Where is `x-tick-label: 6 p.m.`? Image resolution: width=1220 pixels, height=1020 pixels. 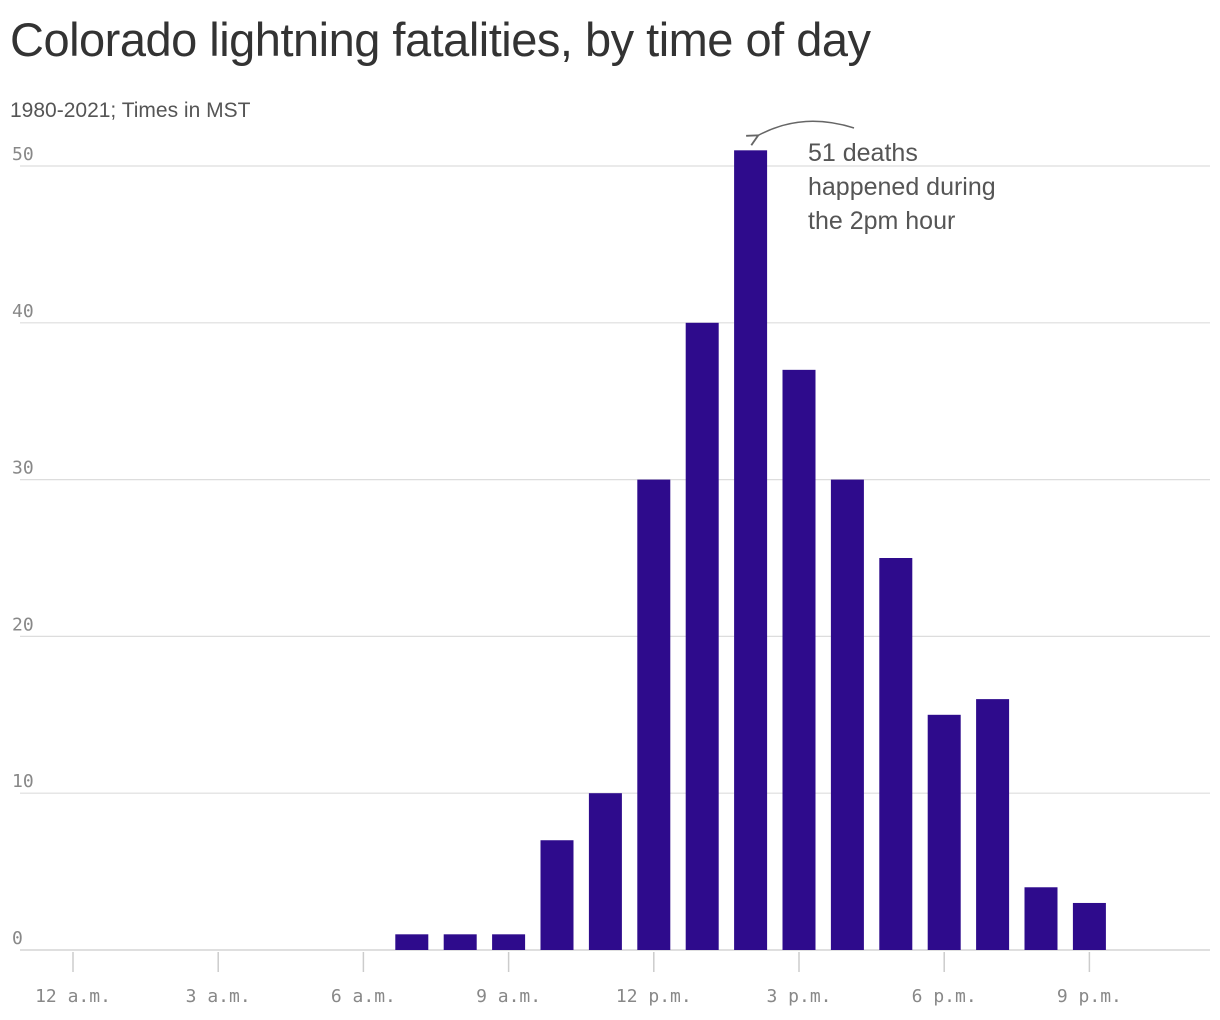 x-tick-label: 6 p.m. is located at coordinates (944, 996).